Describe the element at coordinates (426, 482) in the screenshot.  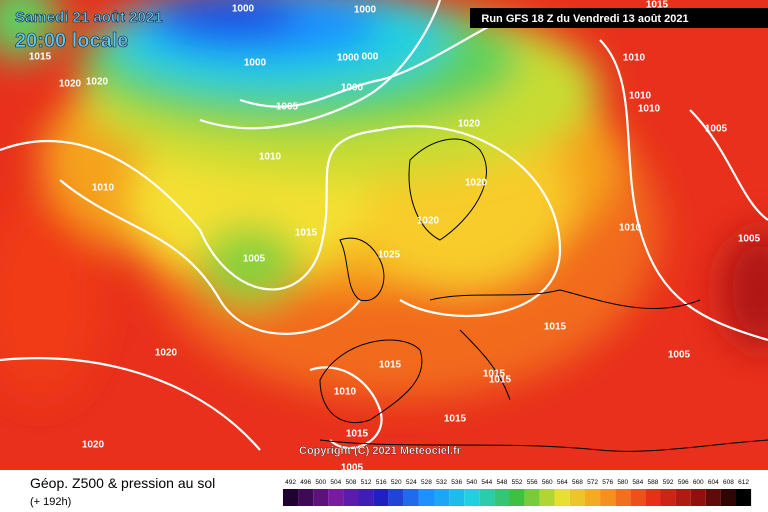
I see `legend-label: 528` at that location.